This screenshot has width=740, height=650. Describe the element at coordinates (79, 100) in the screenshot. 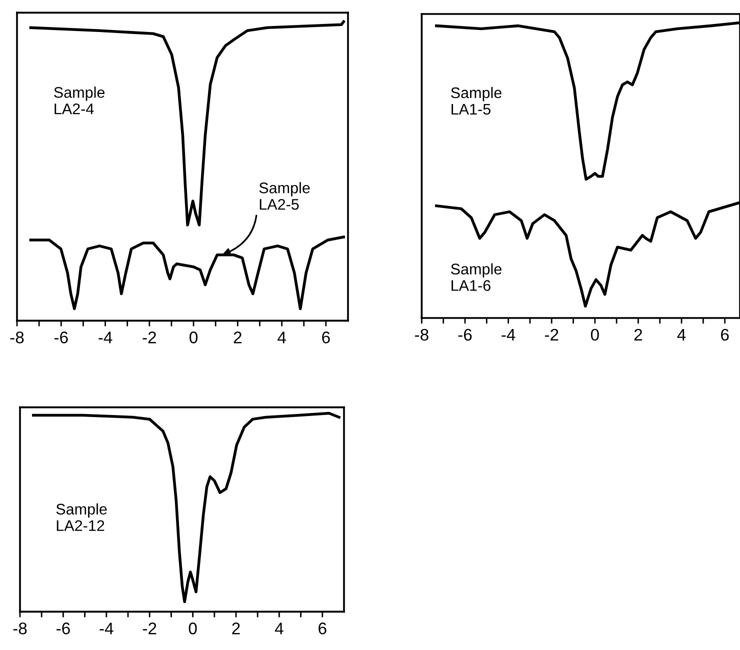

I see `annotation: Sample LA2-4` at that location.